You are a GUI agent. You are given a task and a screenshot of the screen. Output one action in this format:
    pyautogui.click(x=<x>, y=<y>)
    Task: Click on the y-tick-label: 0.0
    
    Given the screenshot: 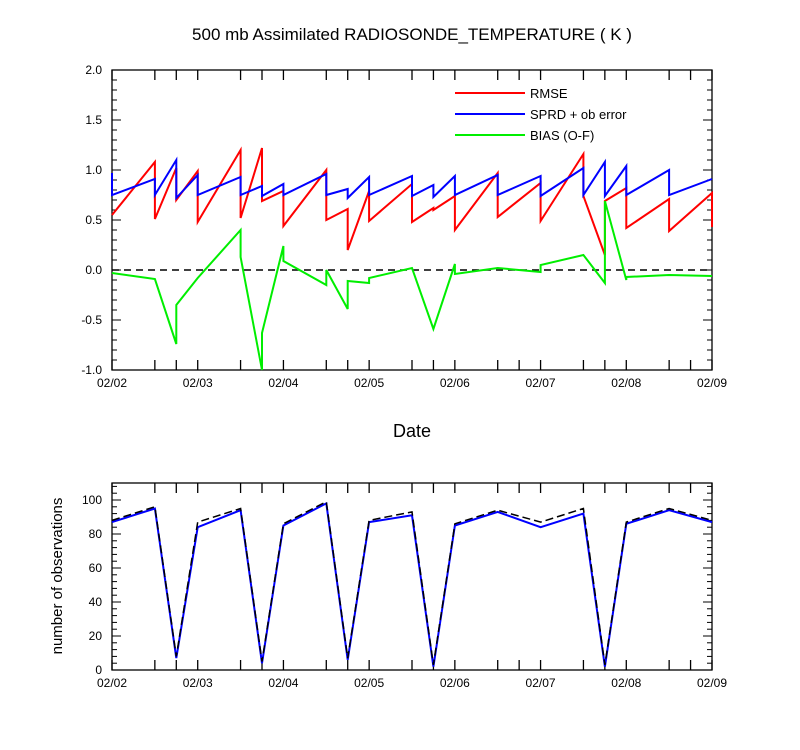 What is the action you would take?
    pyautogui.click(x=93, y=270)
    